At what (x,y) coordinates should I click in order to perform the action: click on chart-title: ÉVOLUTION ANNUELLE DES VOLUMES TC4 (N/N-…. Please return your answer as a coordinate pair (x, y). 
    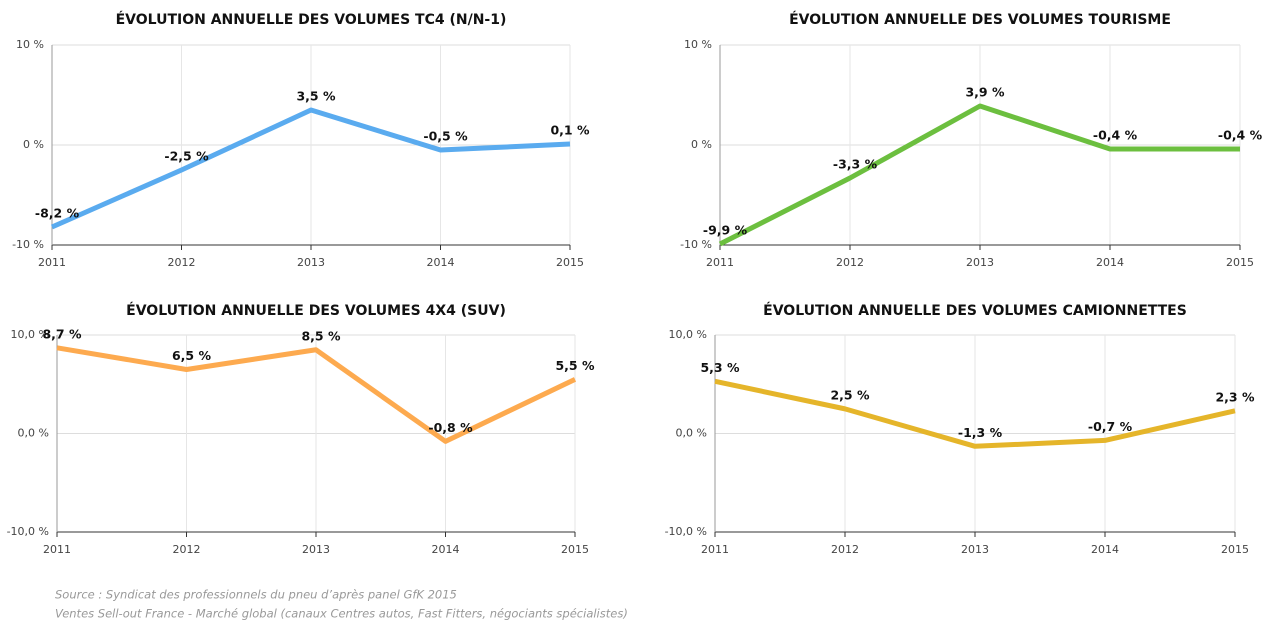
    Looking at the image, I should click on (311, 19).